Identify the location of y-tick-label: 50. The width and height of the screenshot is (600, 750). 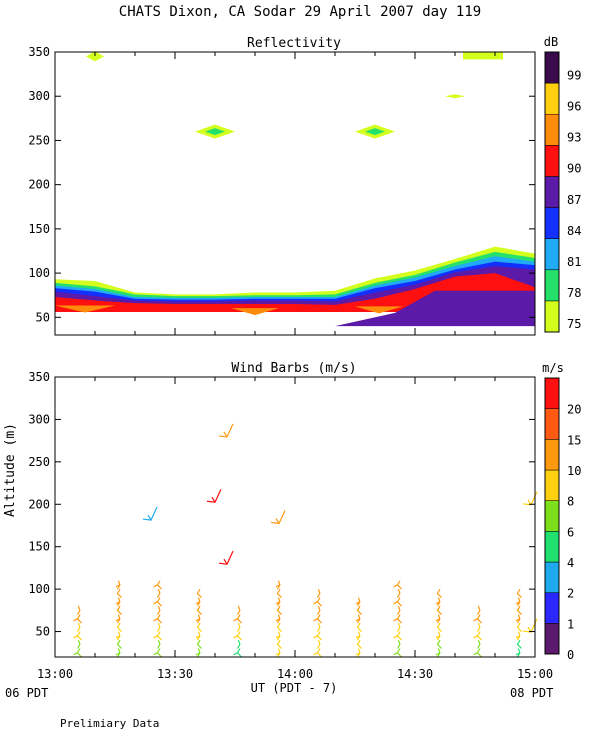
(43, 632).